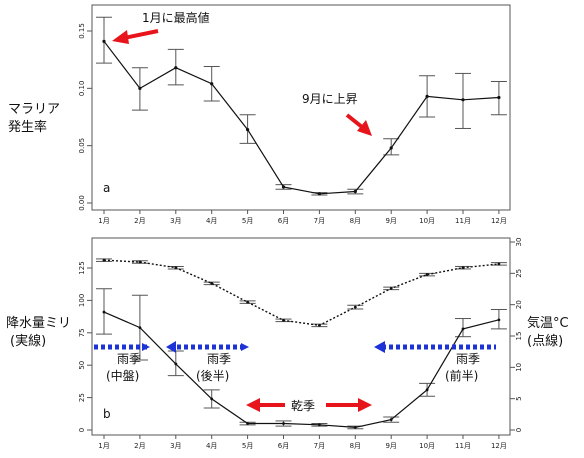  What do you see at coordinates (468, 359) in the screenshot?
I see `season-early-rainy-line1: 雨季` at bounding box center [468, 359].